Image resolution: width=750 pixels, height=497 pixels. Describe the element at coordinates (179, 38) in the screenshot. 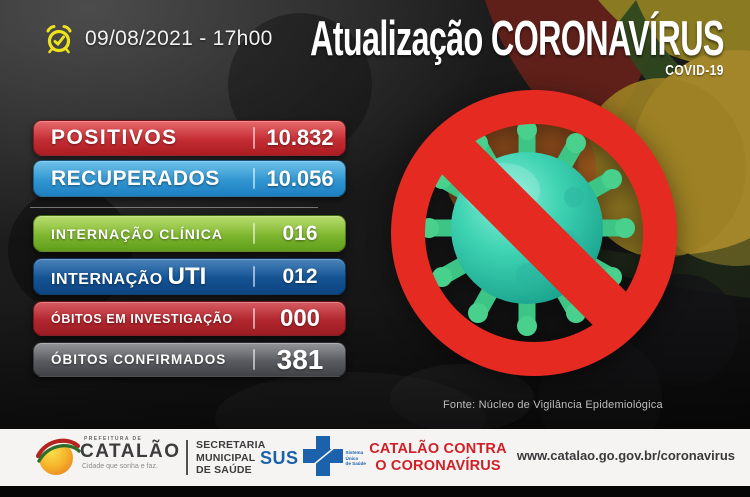

I see `update-datetime: 09/08/2021 - 17h00` at that location.